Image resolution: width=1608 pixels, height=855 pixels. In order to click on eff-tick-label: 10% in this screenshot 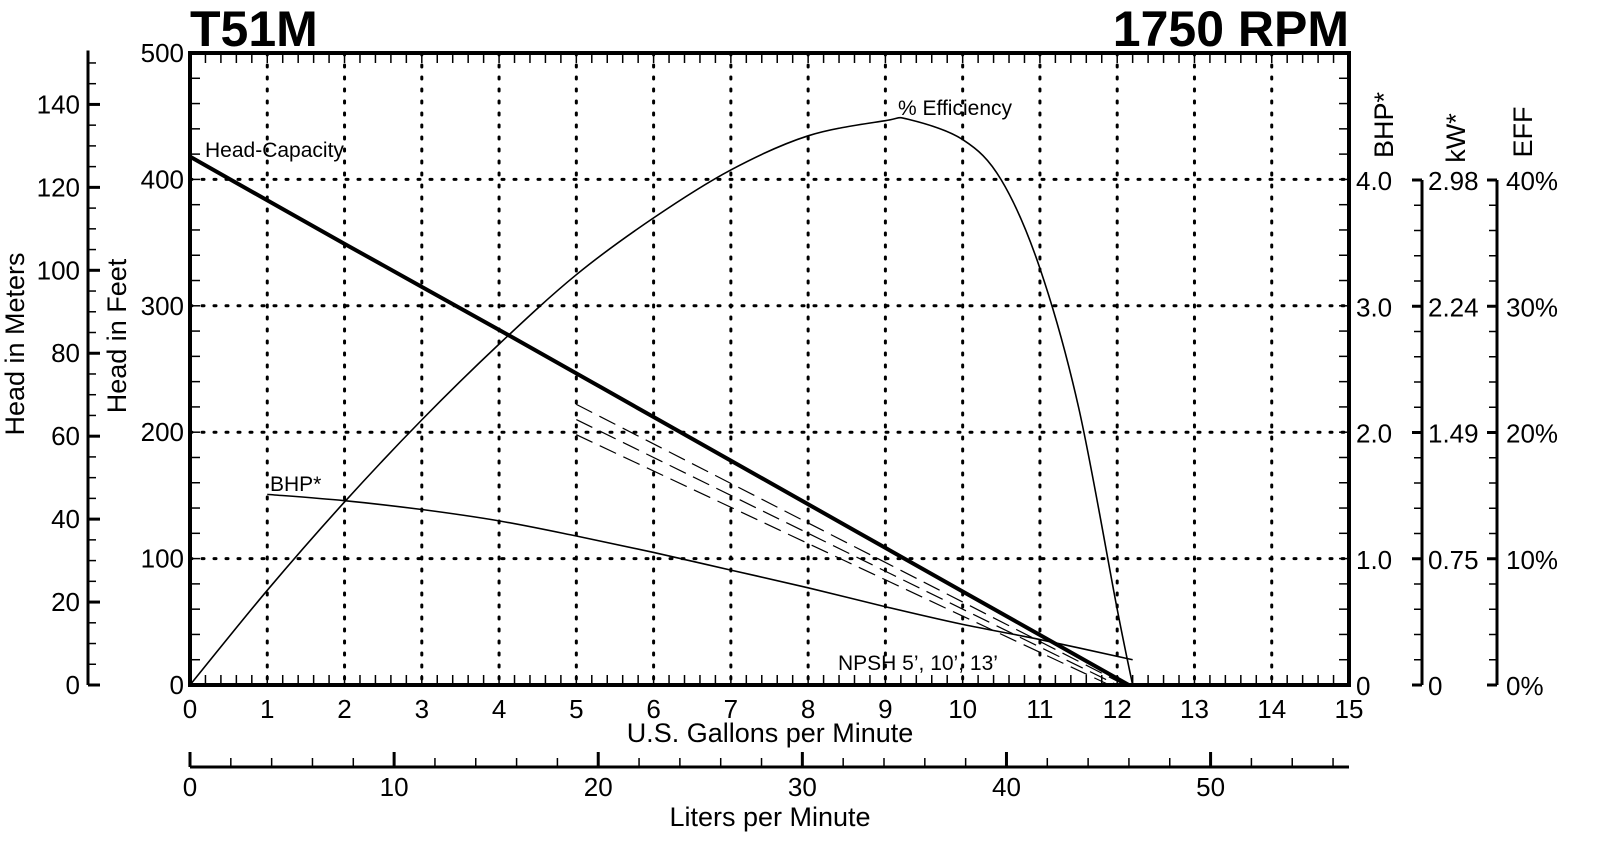, I will do `click(1532, 560)`.